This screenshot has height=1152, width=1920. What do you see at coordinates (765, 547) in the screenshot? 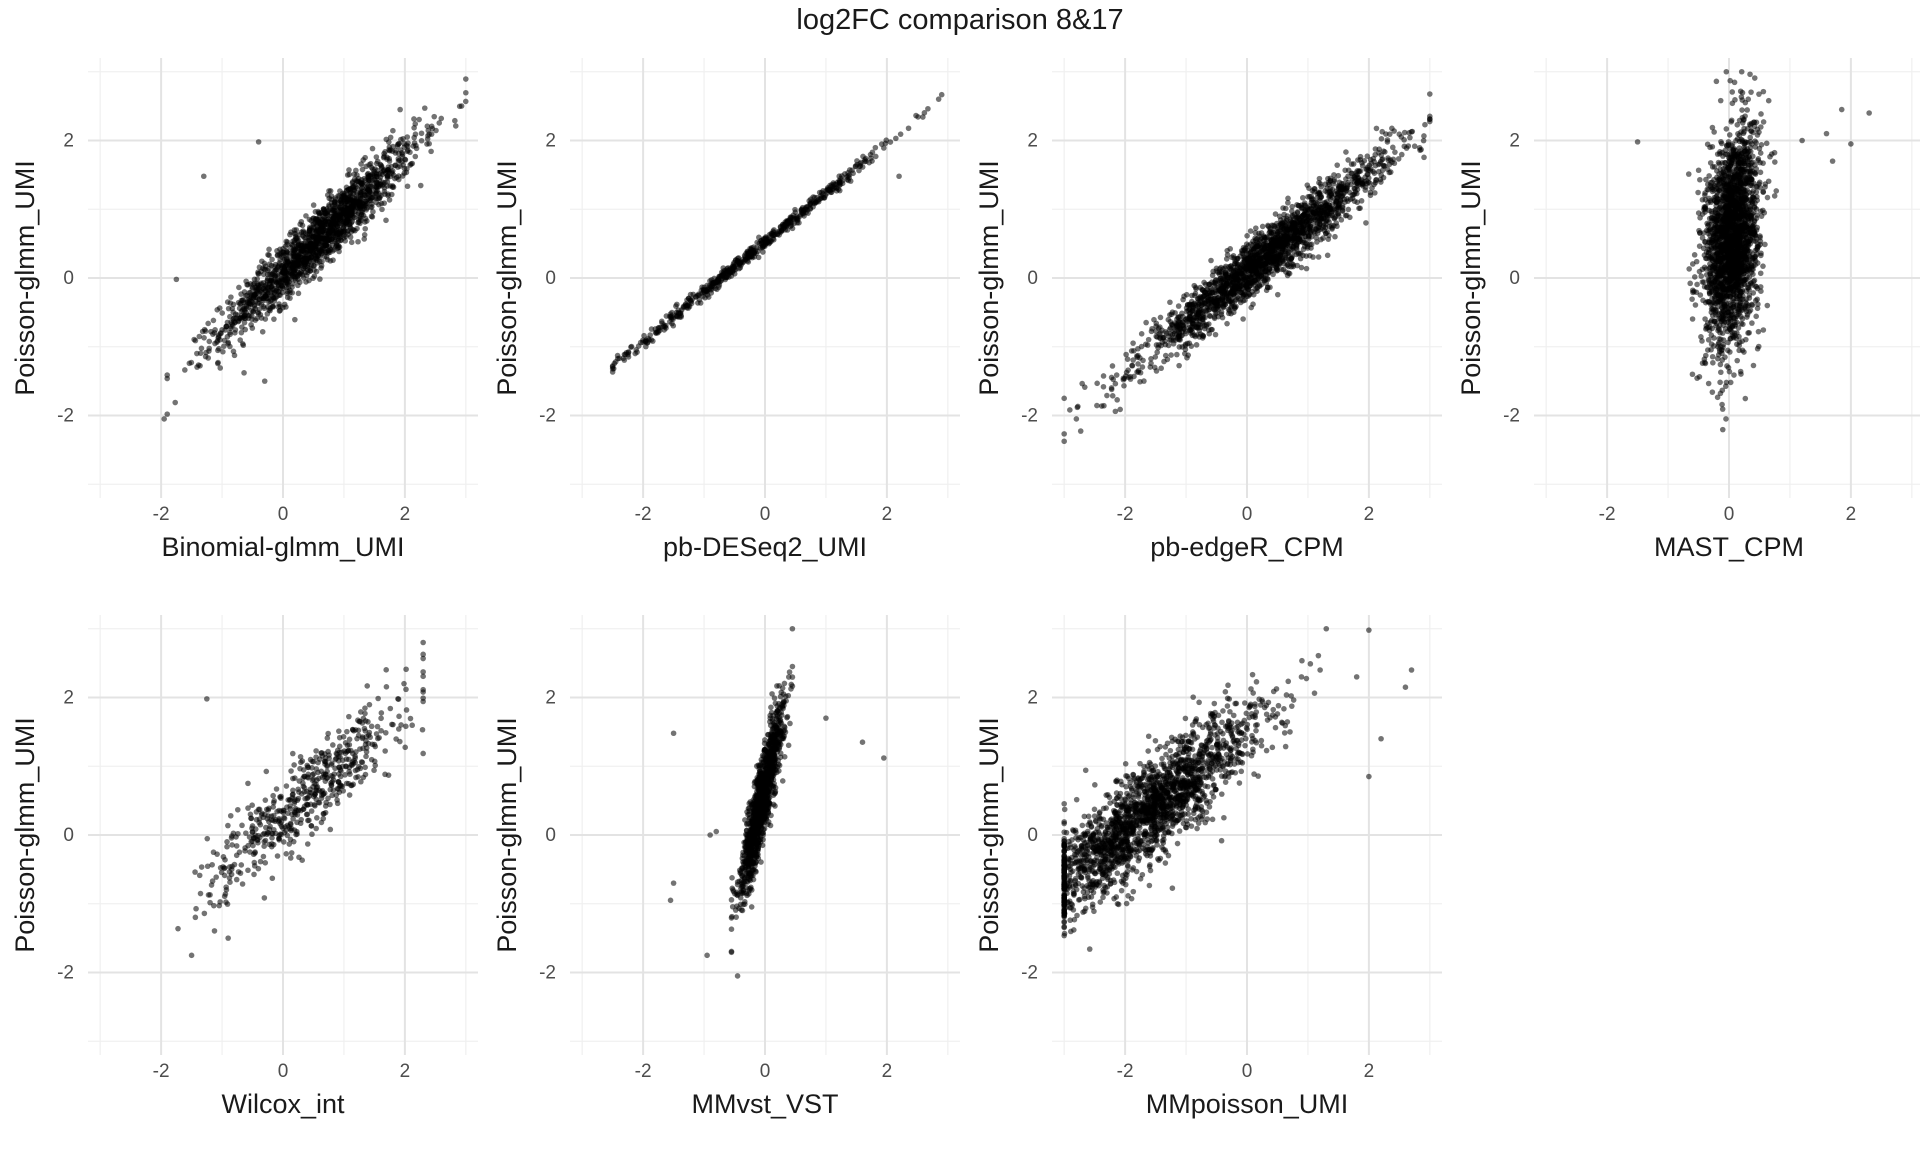
I see `x-axis-title: pb-DESeq2_UMI` at bounding box center [765, 547].